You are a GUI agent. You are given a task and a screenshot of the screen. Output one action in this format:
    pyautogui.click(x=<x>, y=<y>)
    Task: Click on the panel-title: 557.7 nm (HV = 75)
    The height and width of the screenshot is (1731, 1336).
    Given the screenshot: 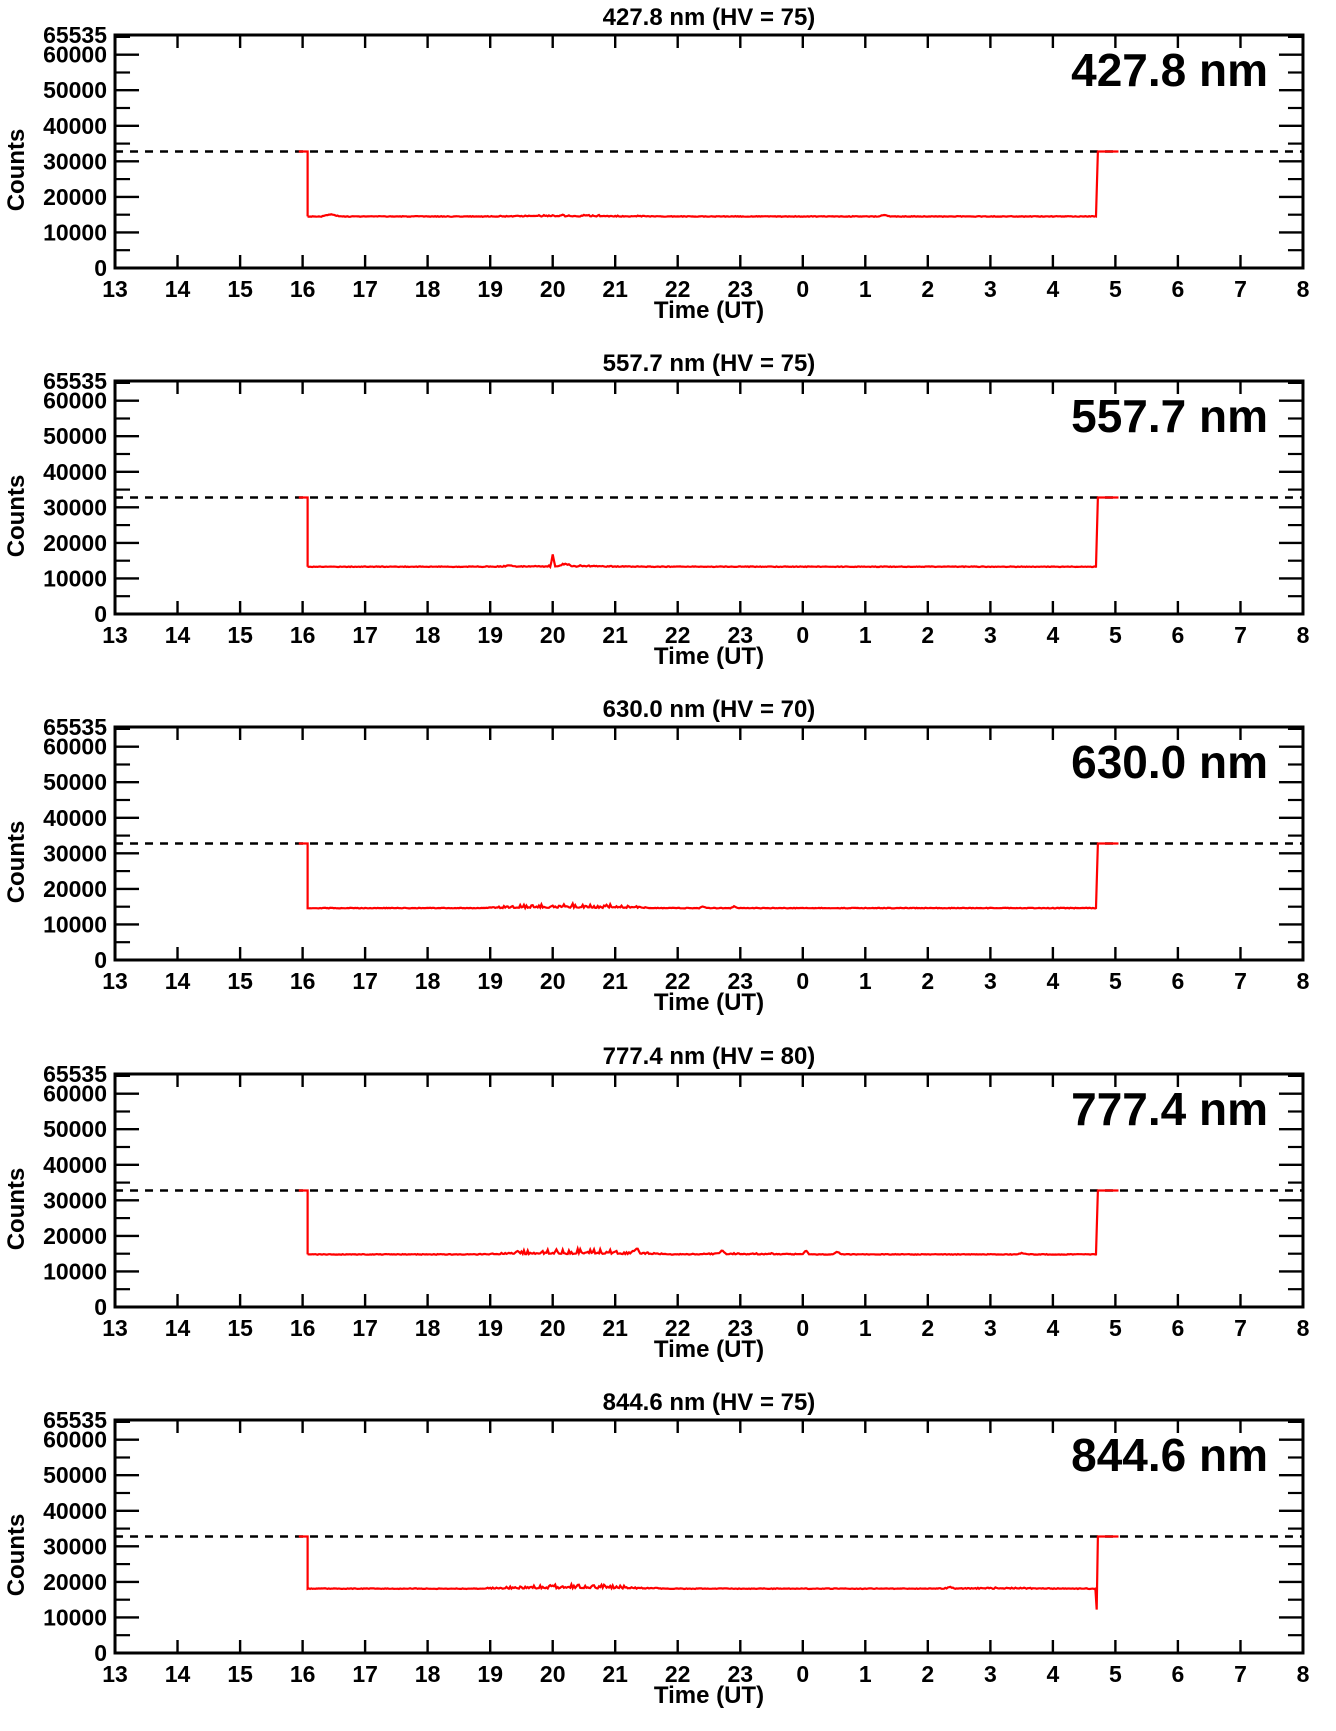 What is the action you would take?
    pyautogui.click(x=709, y=363)
    